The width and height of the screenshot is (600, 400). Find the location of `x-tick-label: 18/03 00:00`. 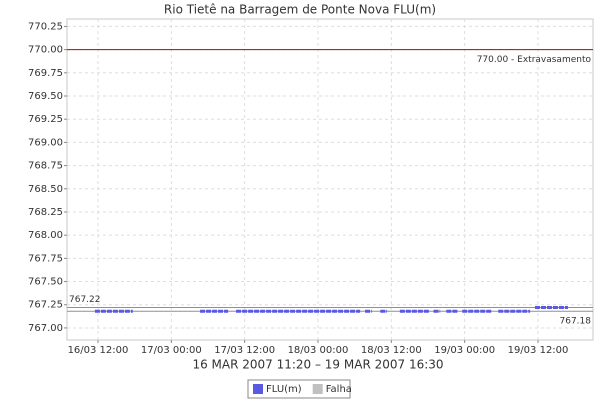

x-tick-label: 18/03 00:00 is located at coordinates (318, 350).